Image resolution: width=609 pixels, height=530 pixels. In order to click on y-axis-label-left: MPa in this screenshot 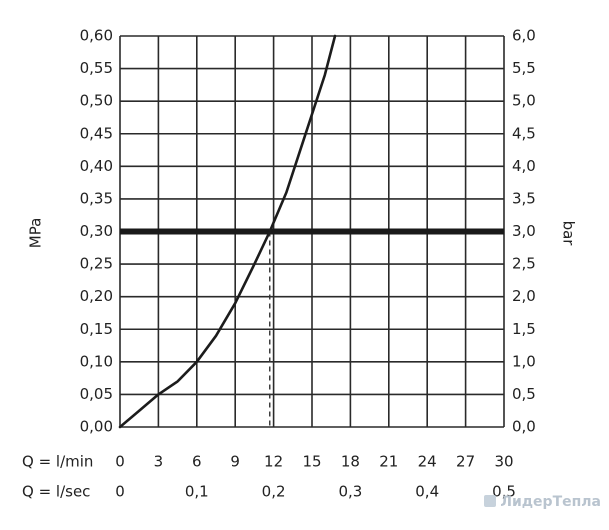, I will do `click(36, 233)`.